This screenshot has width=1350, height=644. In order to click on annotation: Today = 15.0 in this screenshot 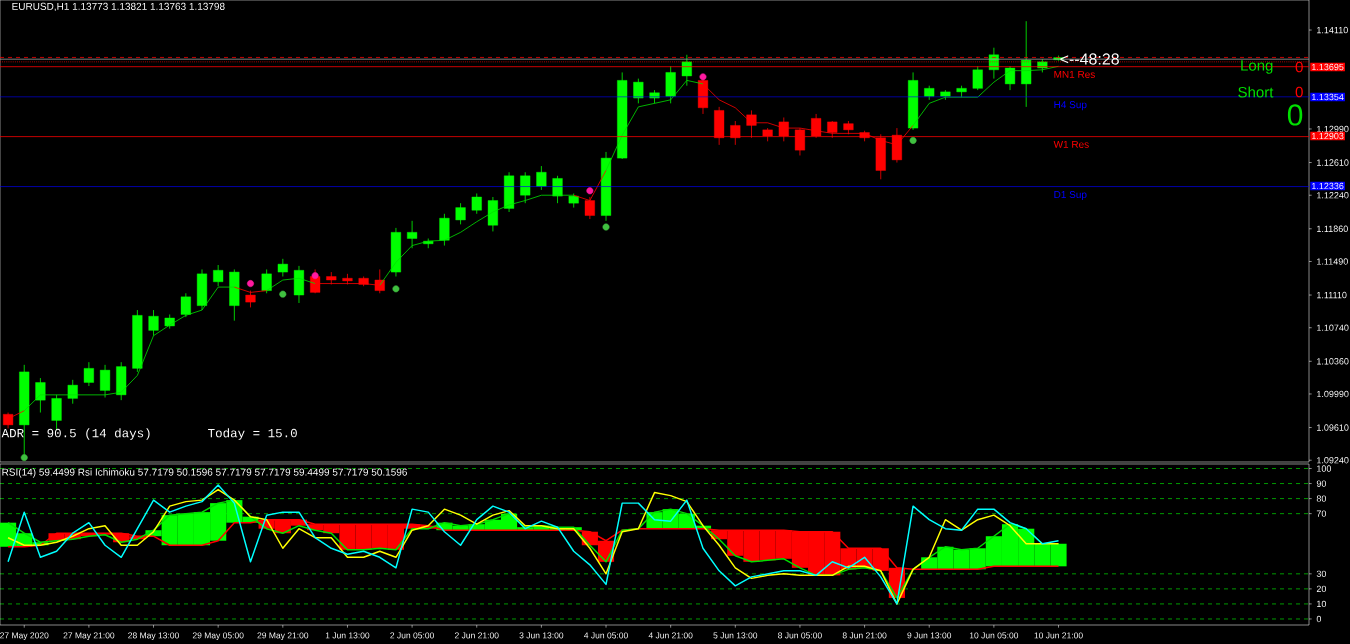, I will do `click(252, 434)`.